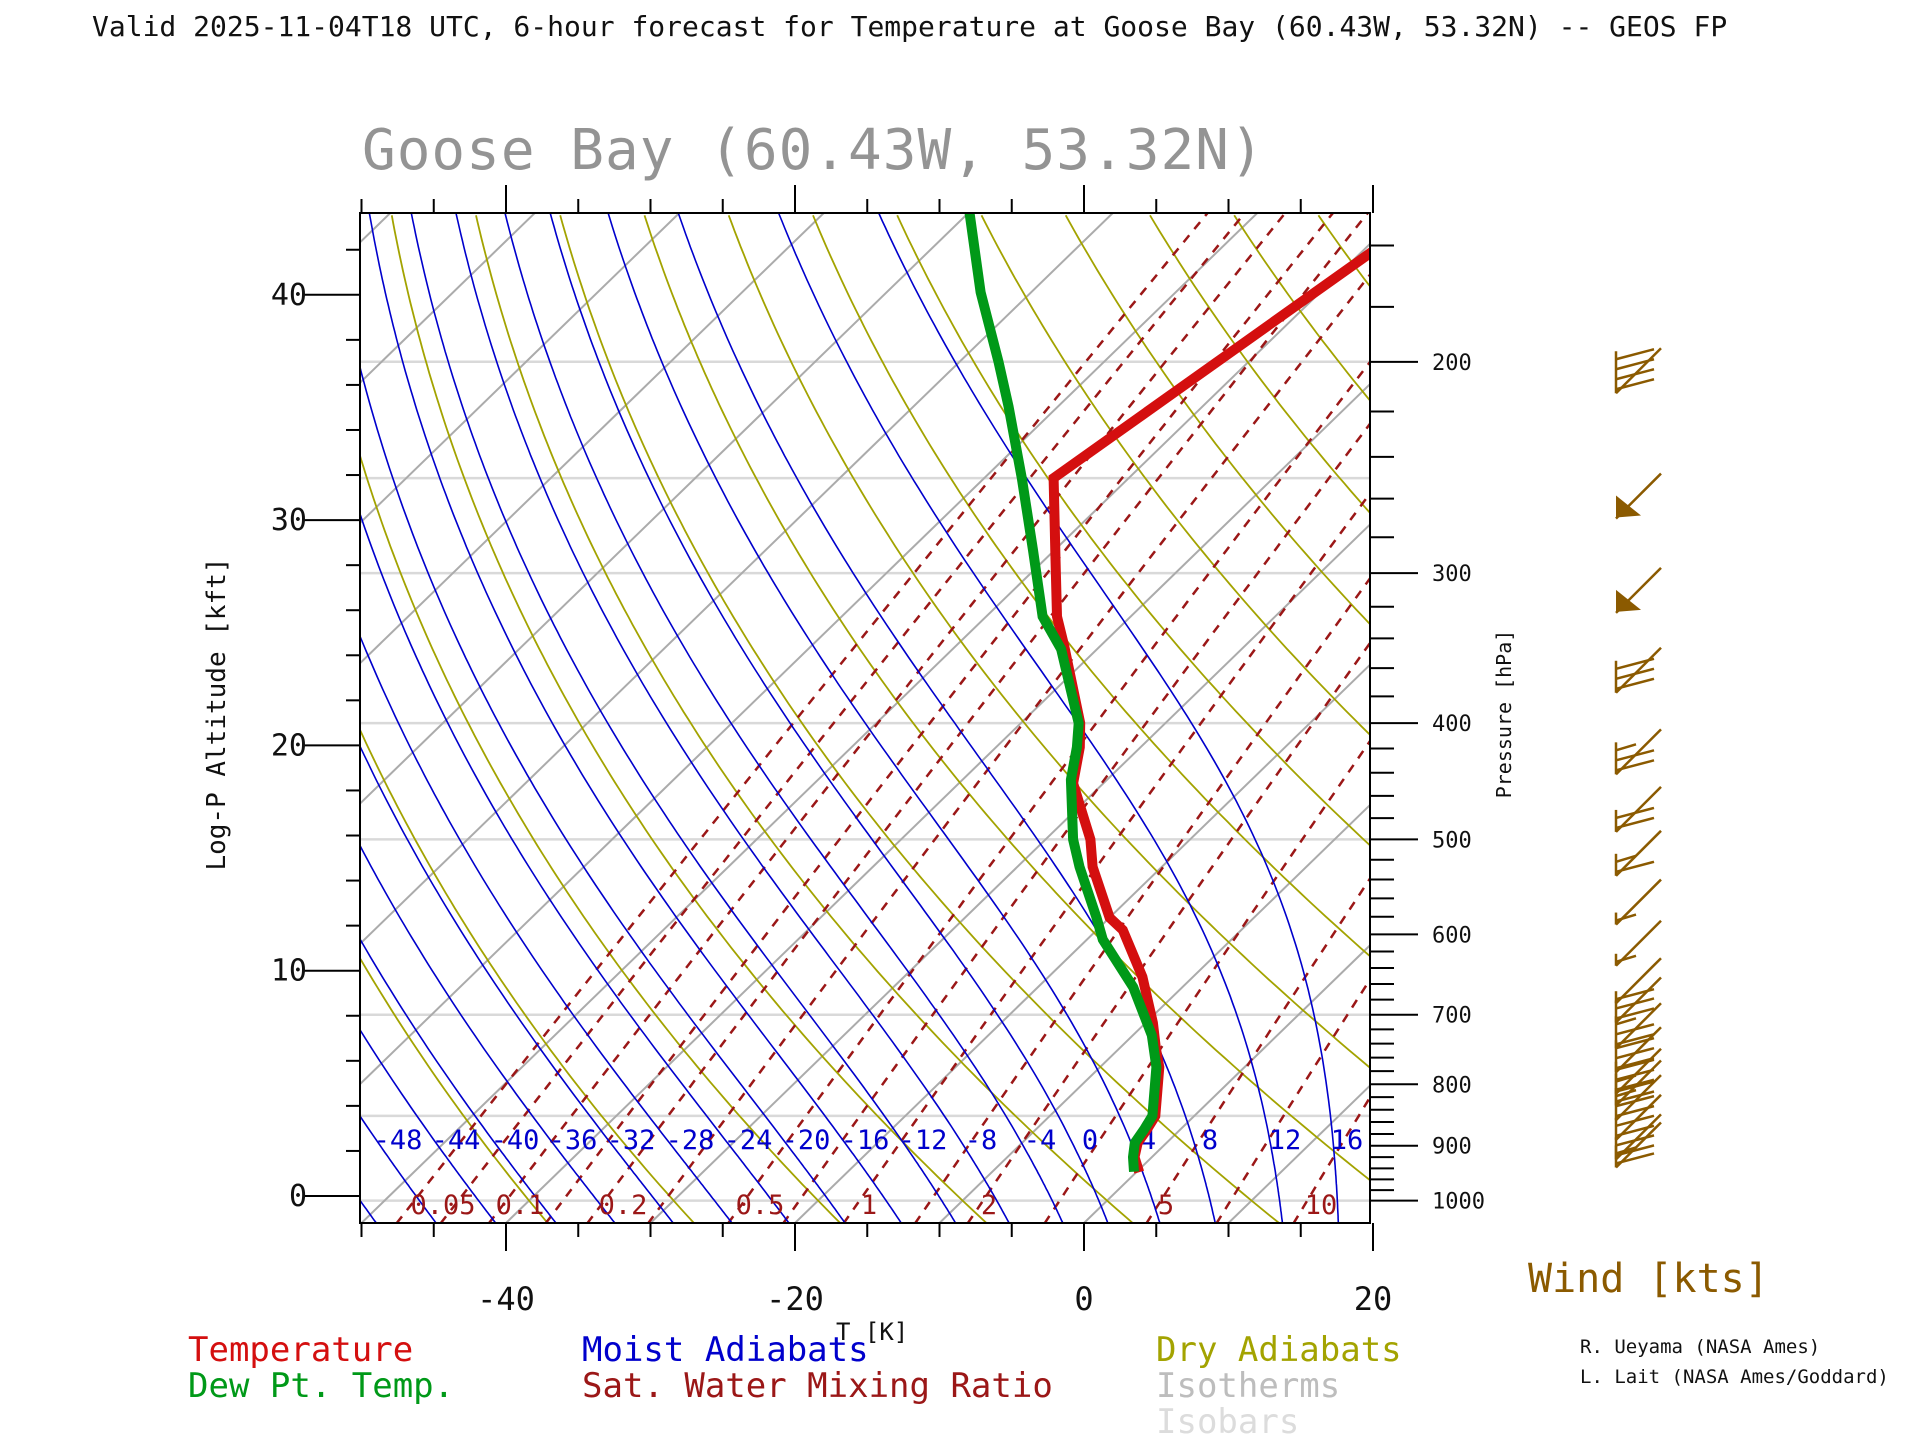 This screenshot has height=1442, width=1920. Describe the element at coordinates (748, 1140) in the screenshot. I see `svg-text: -24` at that location.